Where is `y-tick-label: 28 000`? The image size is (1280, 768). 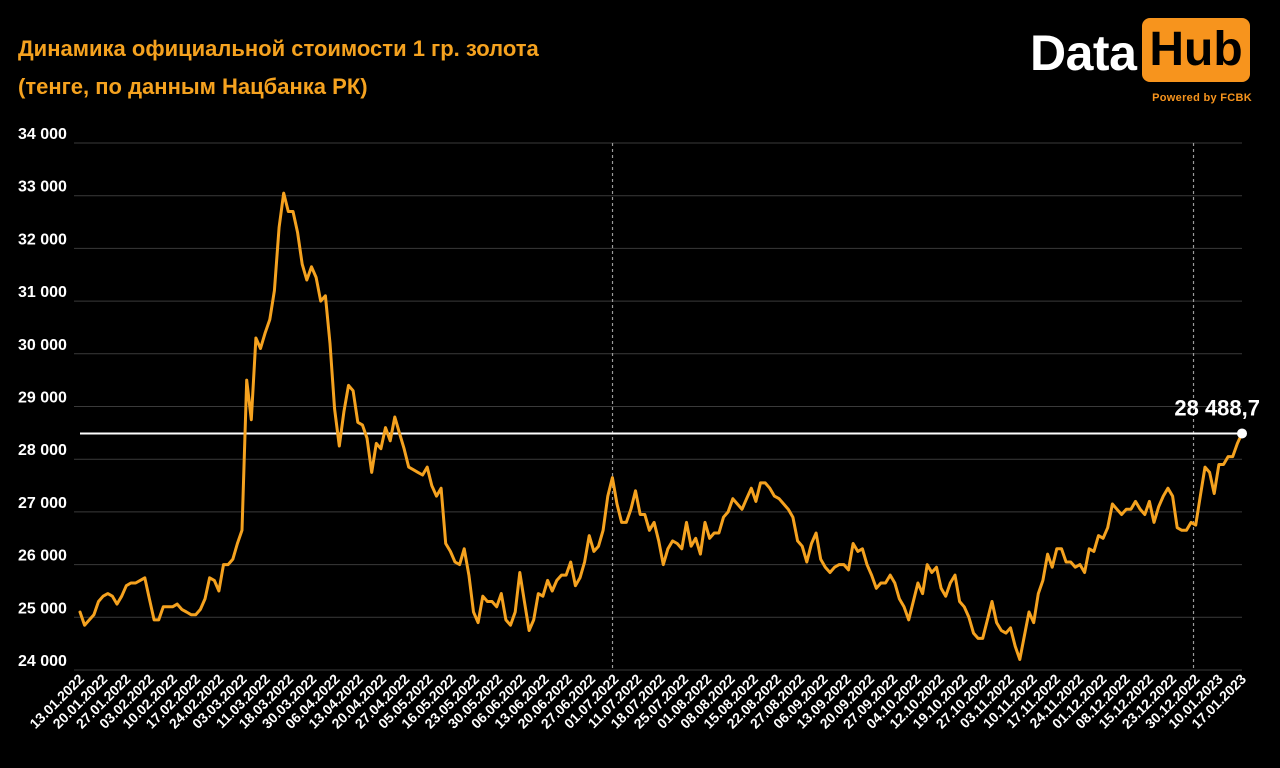
y-tick-label: 28 000 is located at coordinates (42, 450).